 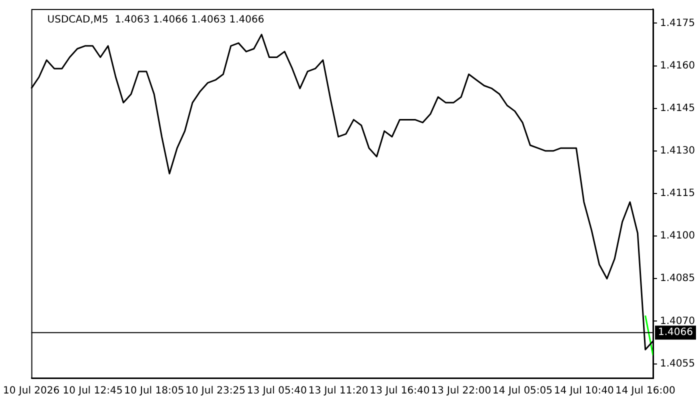 What do you see at coordinates (155, 20) in the screenshot?
I see `text: USDCAD,M5 1.4063 1.4066 1.4063 1.4066` at bounding box center [155, 20].